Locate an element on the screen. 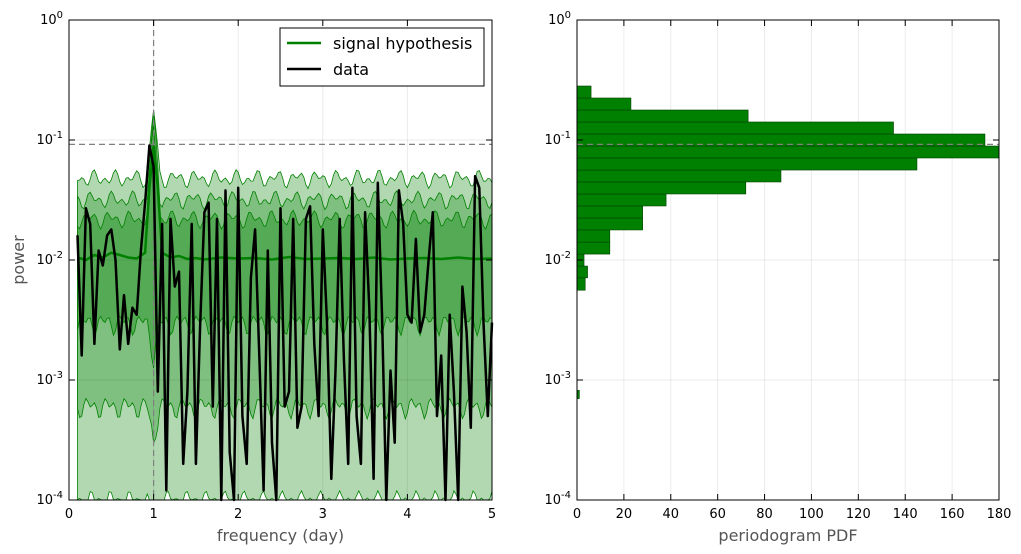 The image size is (1021, 554). legend-box is located at coordinates (382, 57).